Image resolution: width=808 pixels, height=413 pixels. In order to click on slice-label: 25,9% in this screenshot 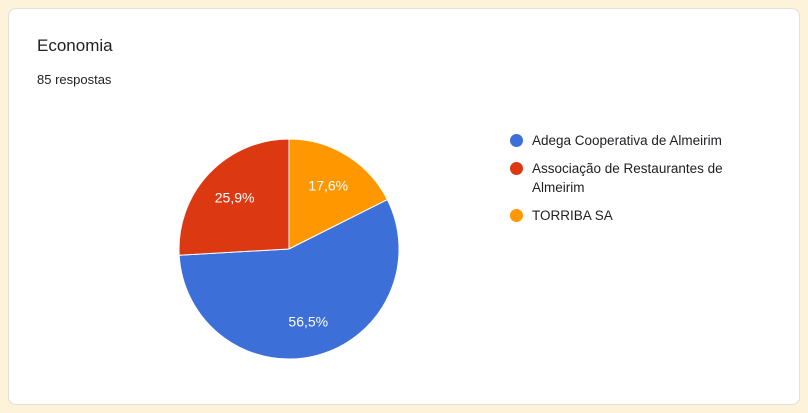, I will do `click(235, 198)`.